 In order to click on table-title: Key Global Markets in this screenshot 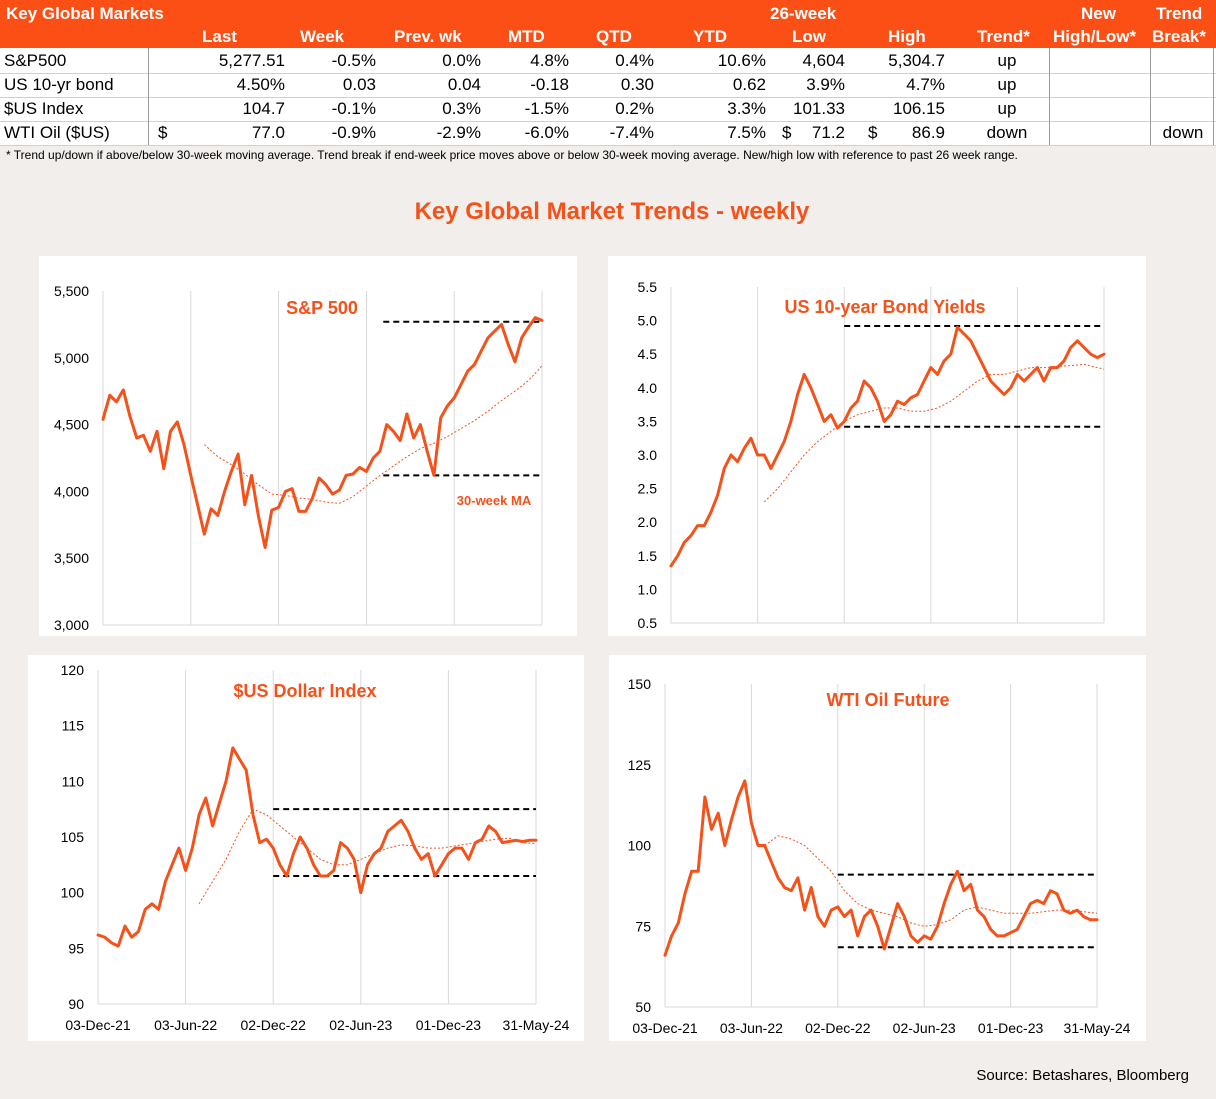, I will do `click(85, 13)`.